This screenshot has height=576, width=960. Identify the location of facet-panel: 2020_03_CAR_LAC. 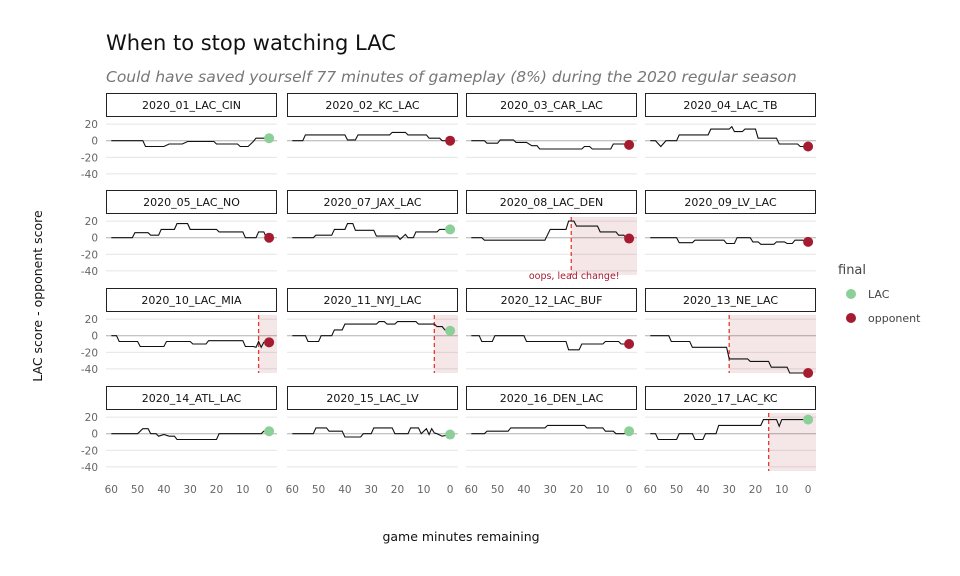
(551, 134).